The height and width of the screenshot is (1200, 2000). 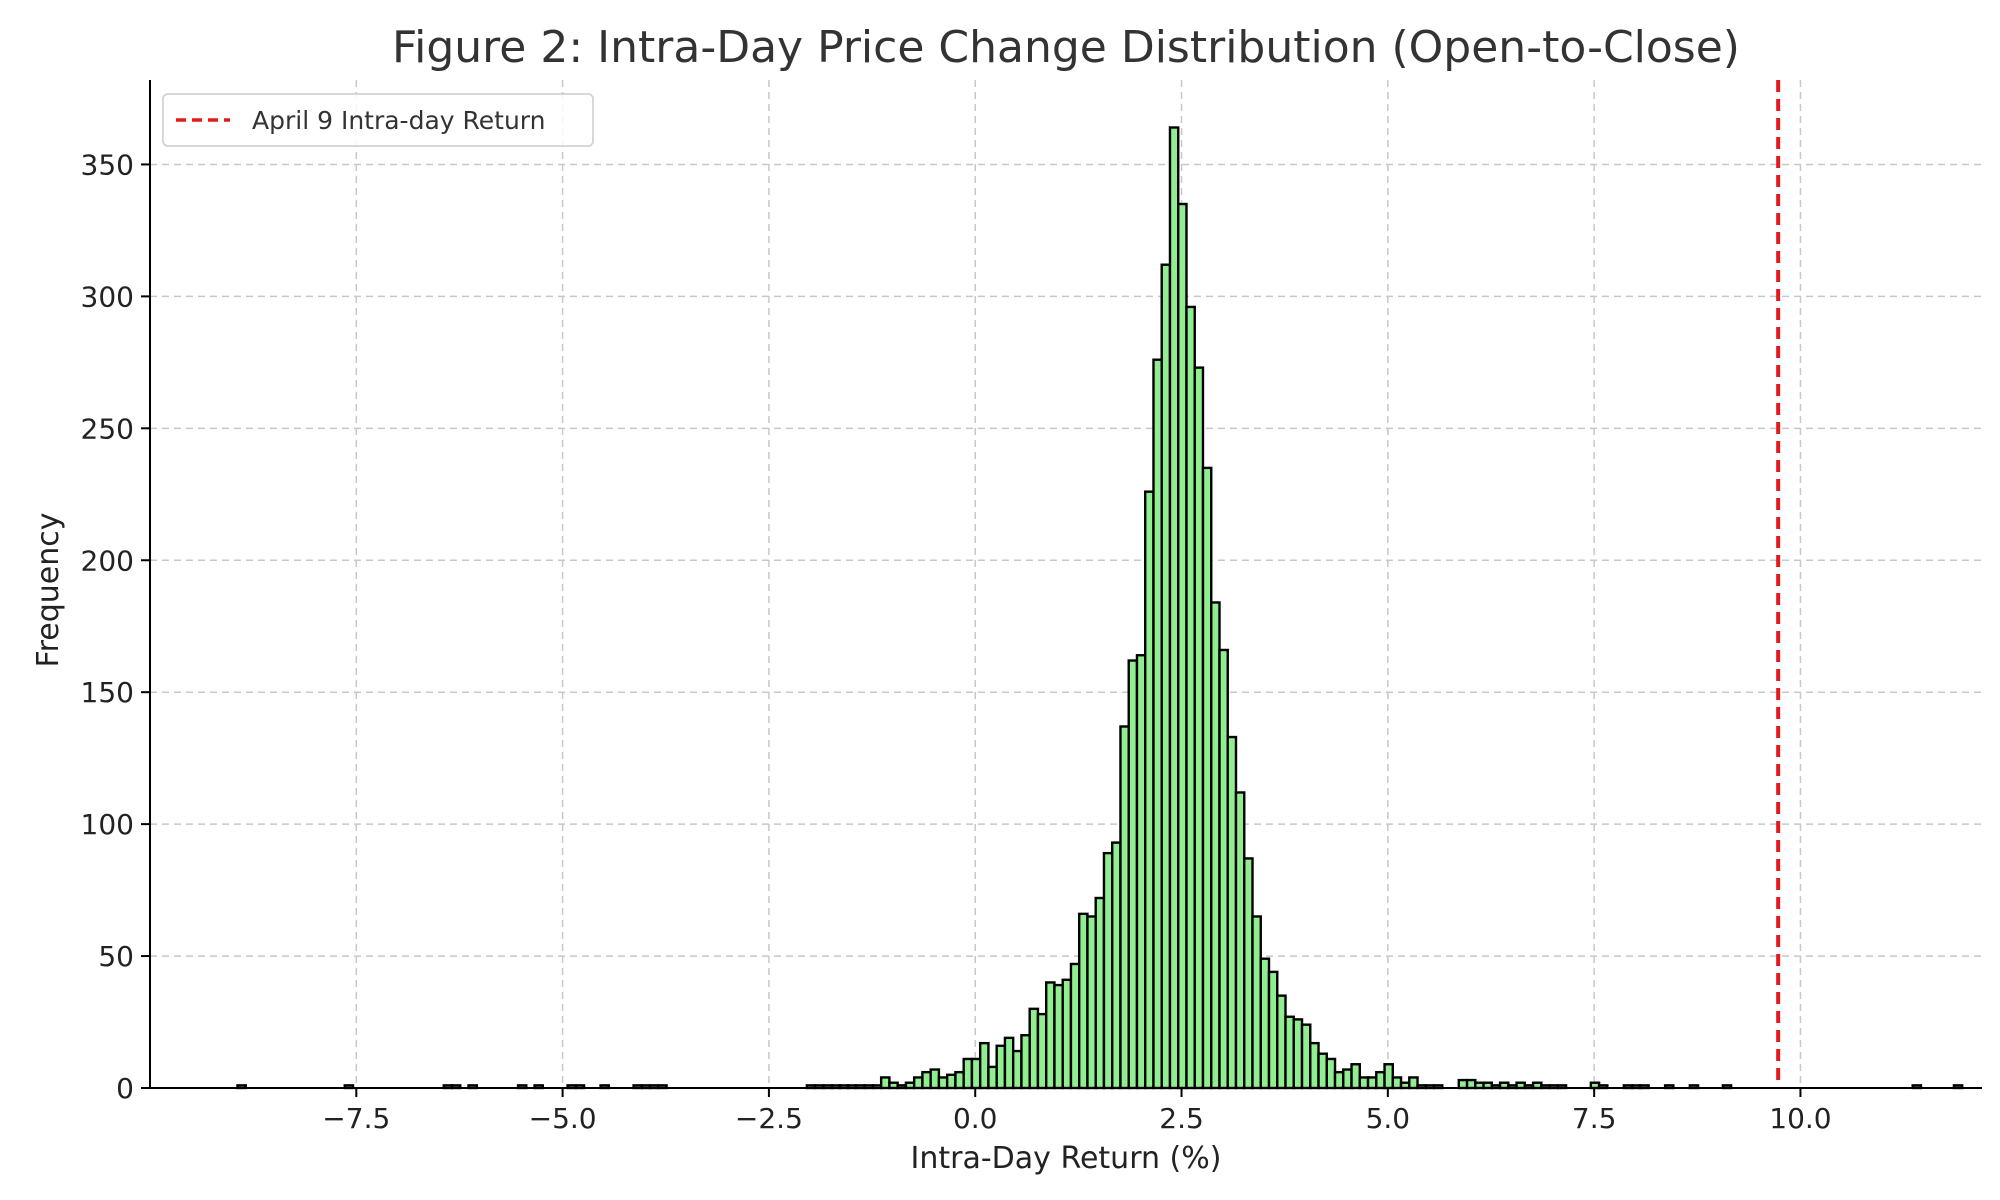 I want to click on y-tick-label: 250, so click(x=107, y=428).